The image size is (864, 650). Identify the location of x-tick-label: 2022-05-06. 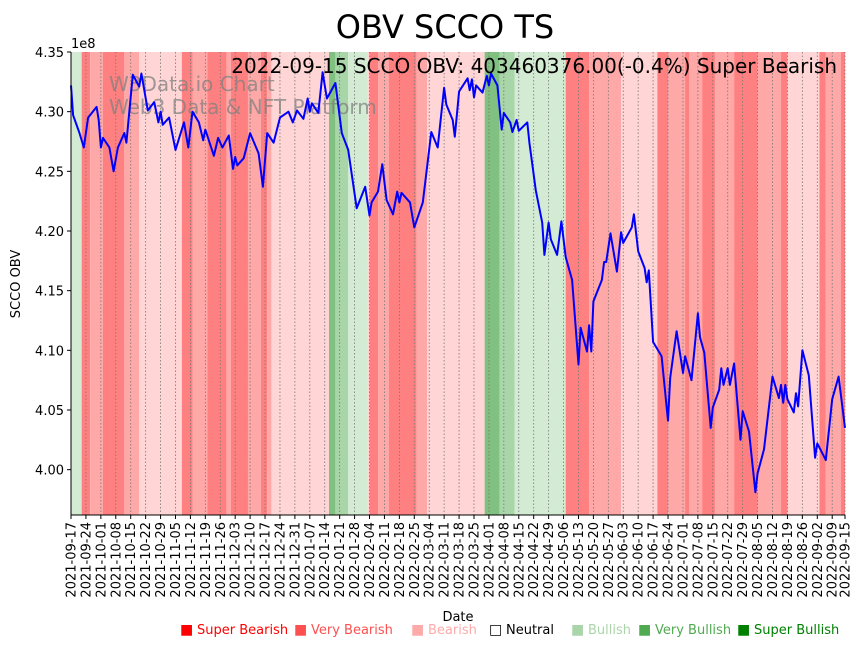
(564, 560).